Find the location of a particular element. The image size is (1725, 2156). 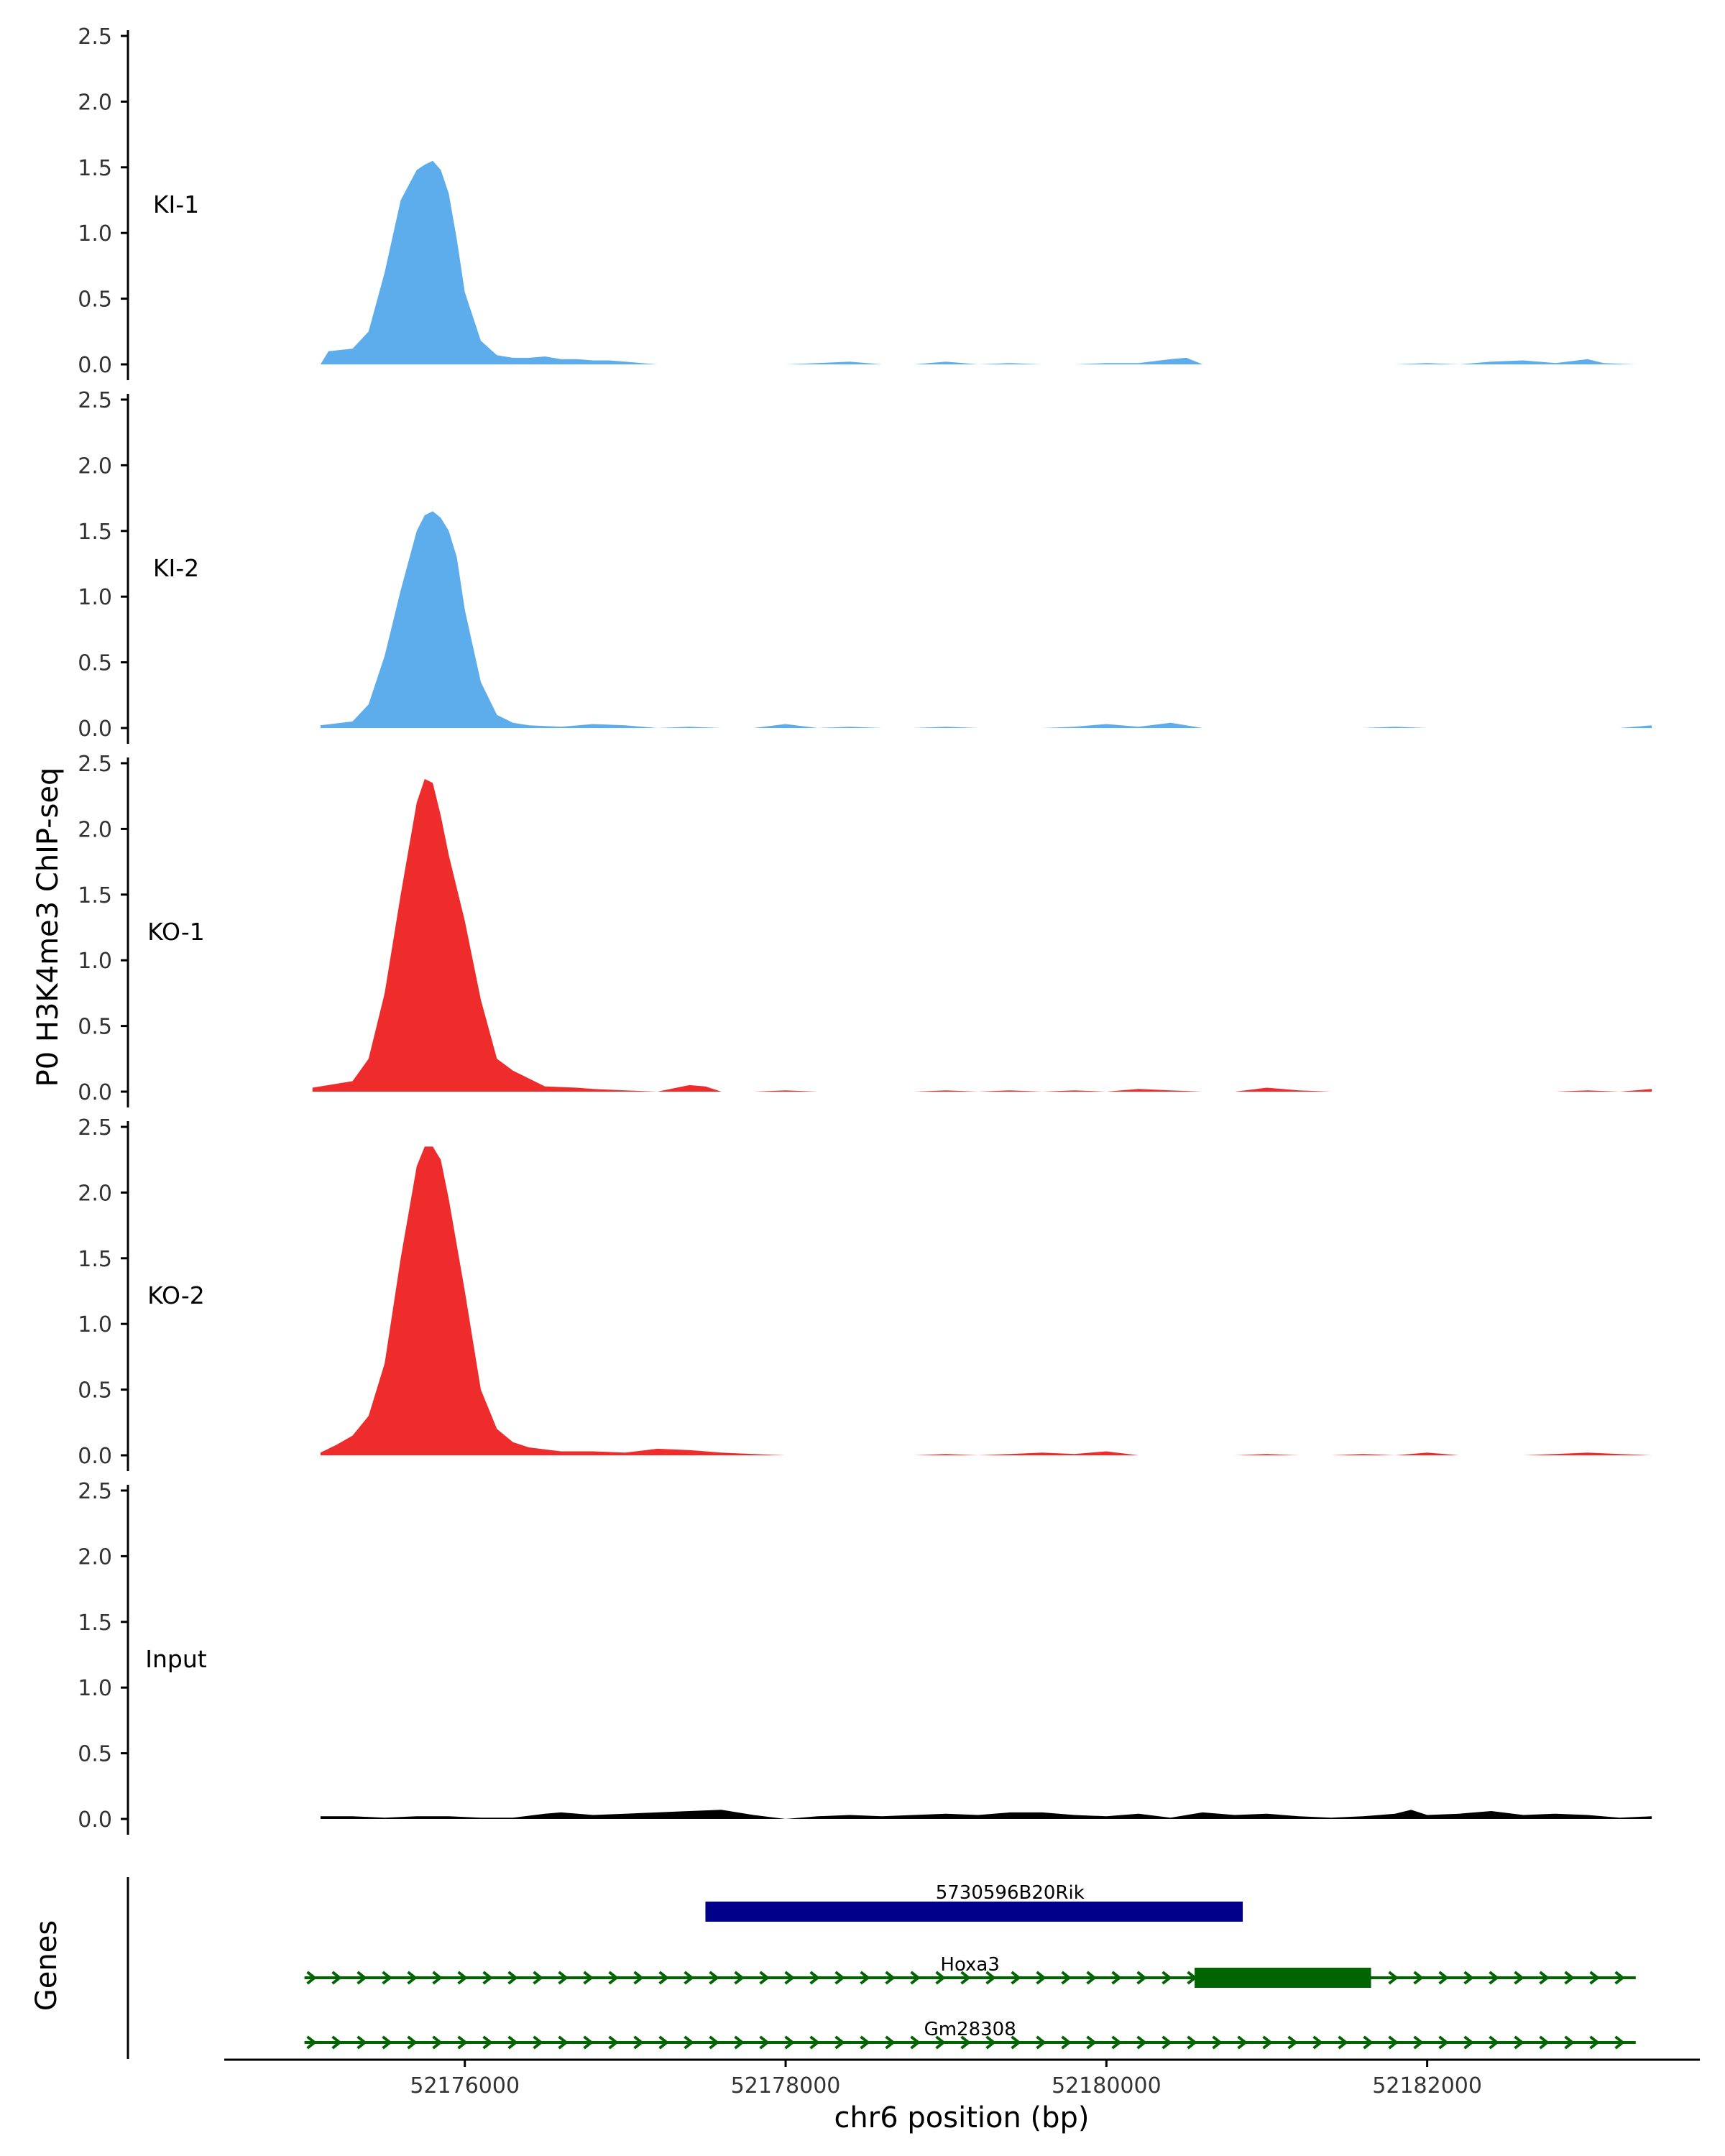

gene-1: Hoxa3 is located at coordinates (970, 1971).